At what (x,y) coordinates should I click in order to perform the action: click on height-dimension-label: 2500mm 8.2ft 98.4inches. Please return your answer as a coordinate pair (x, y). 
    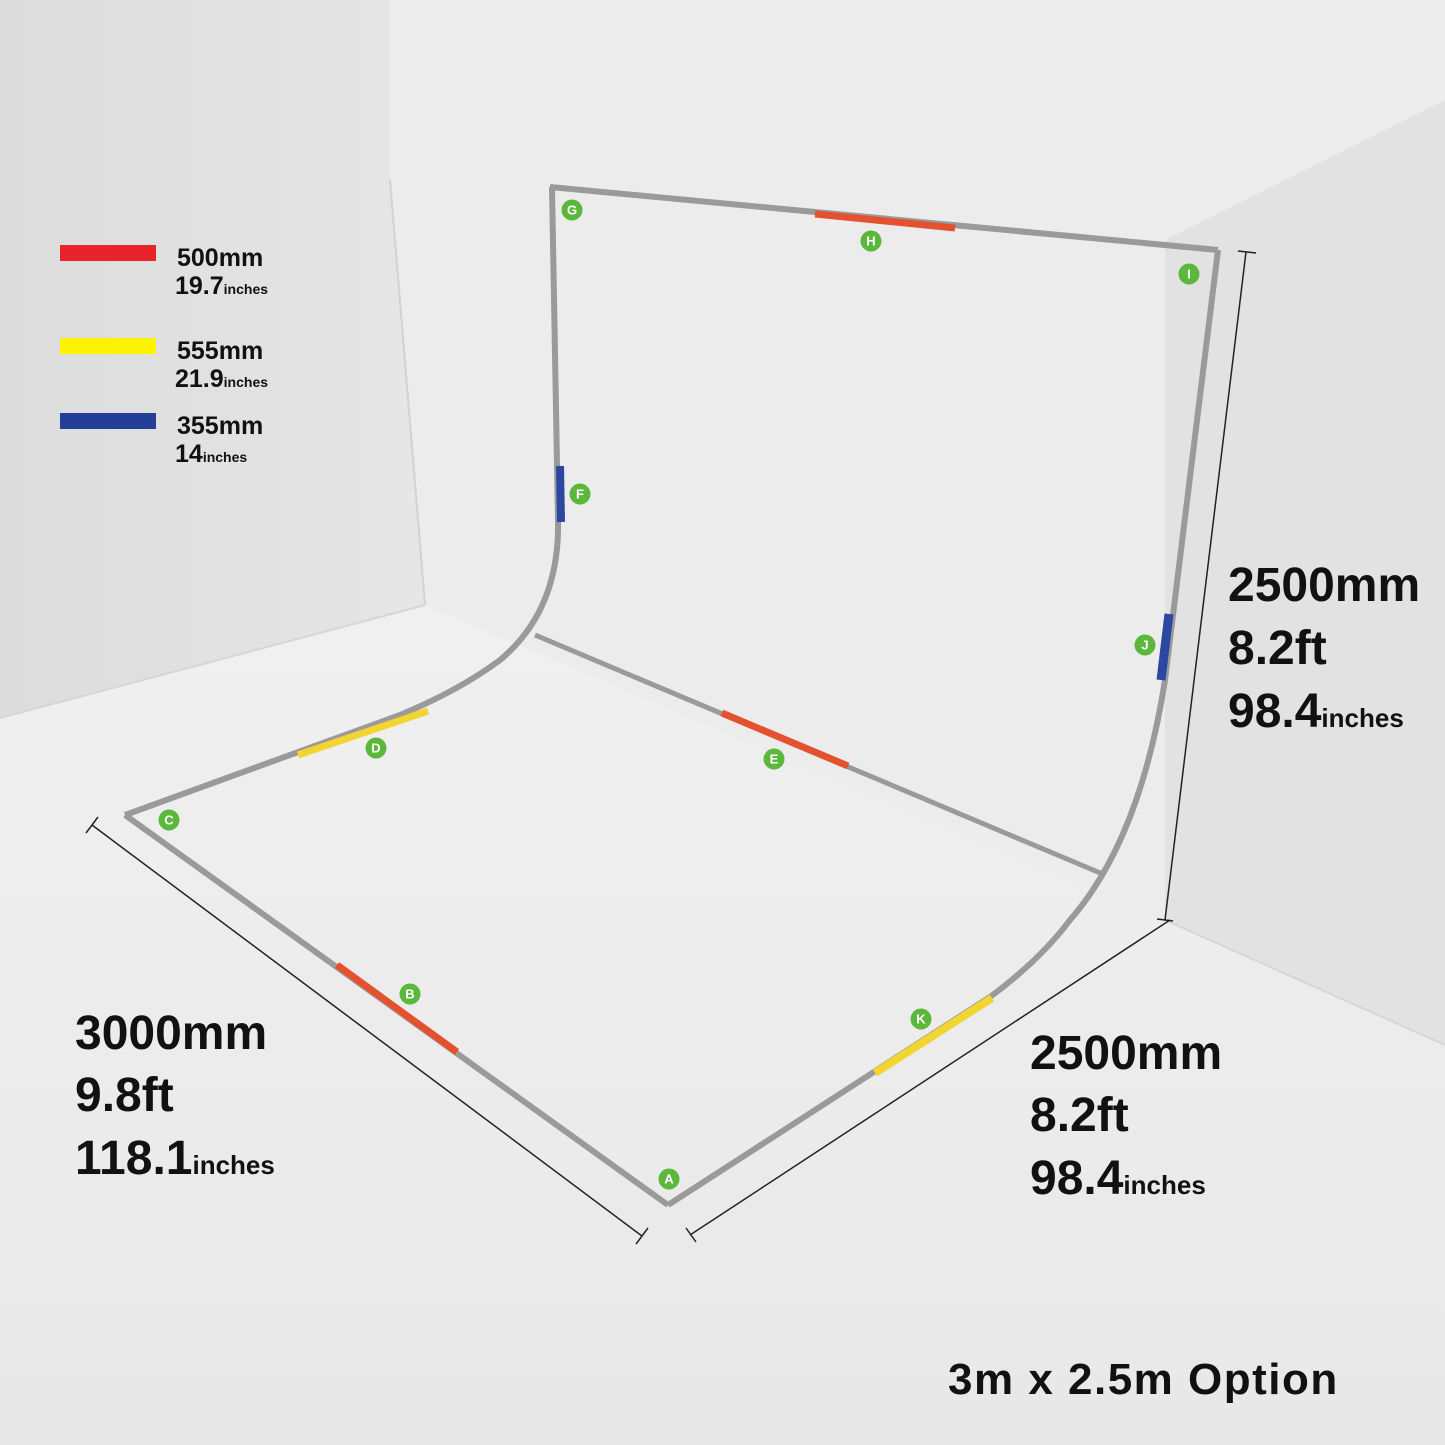
    Looking at the image, I should click on (1324, 648).